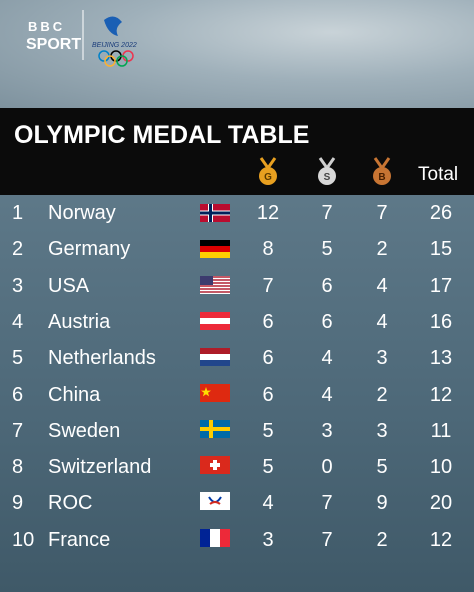 The width and height of the screenshot is (474, 592). I want to click on silver-label: S, so click(327, 177).